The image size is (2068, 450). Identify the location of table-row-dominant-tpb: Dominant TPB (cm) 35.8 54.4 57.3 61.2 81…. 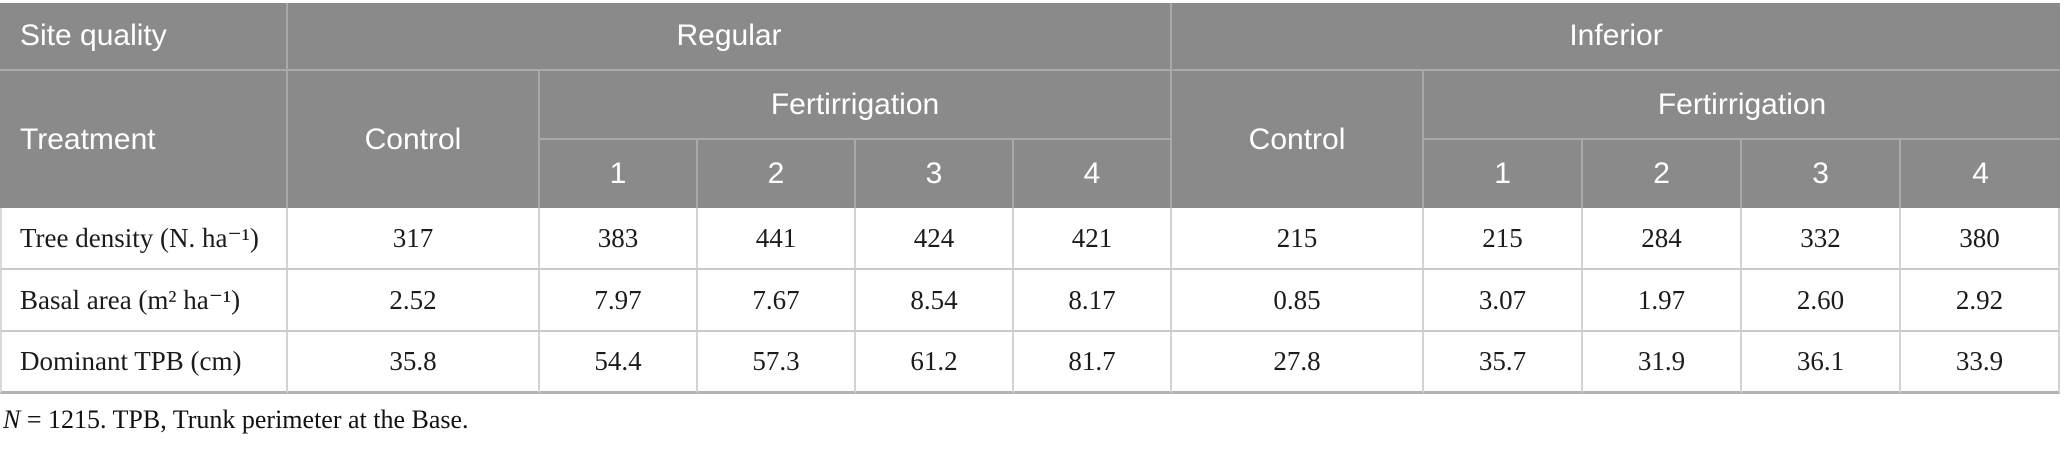
(1030, 363).